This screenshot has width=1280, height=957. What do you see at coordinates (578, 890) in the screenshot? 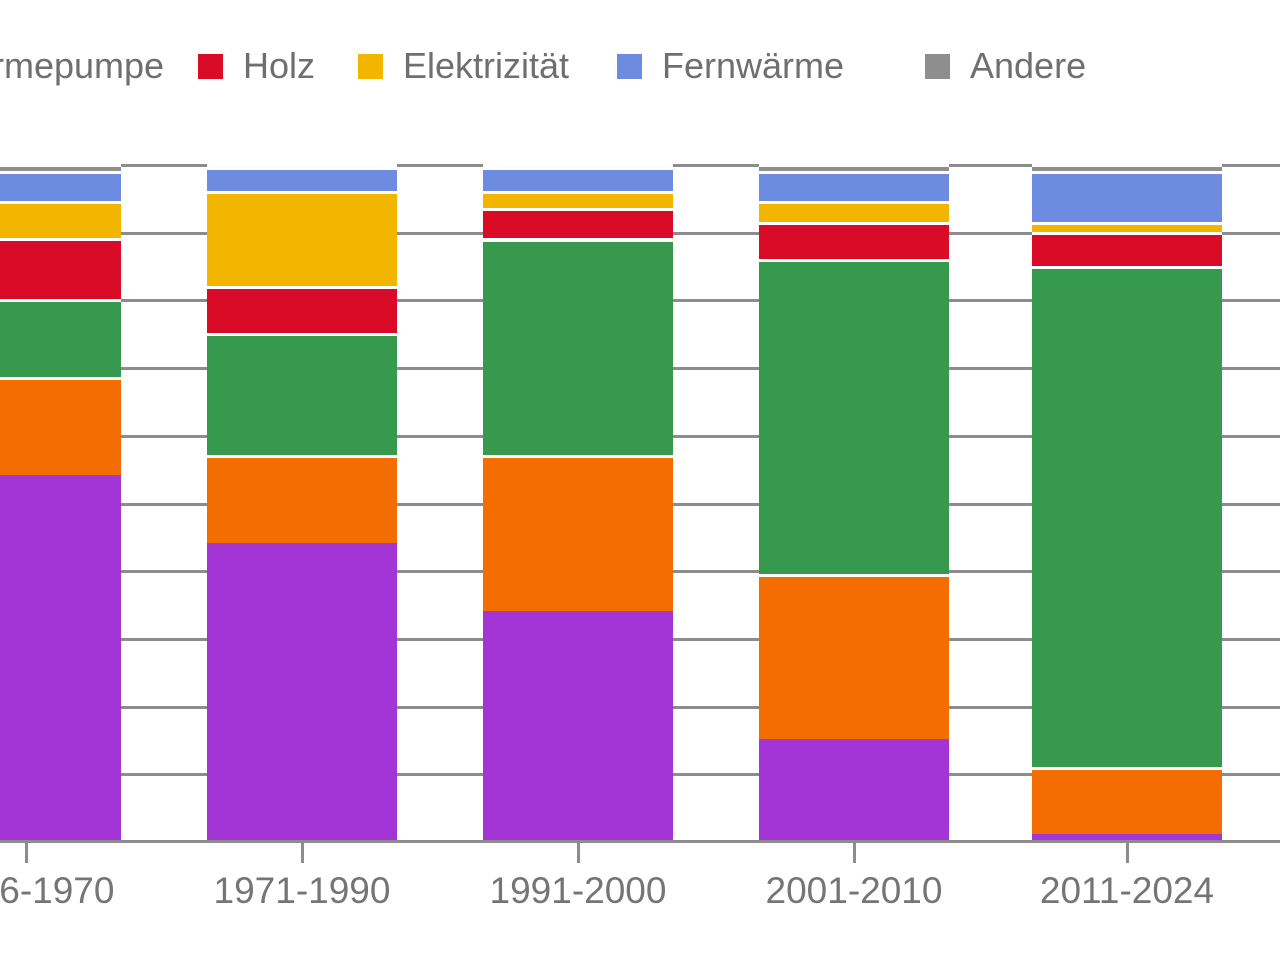
I see `x-label-1991-2000: 1991-2000` at bounding box center [578, 890].